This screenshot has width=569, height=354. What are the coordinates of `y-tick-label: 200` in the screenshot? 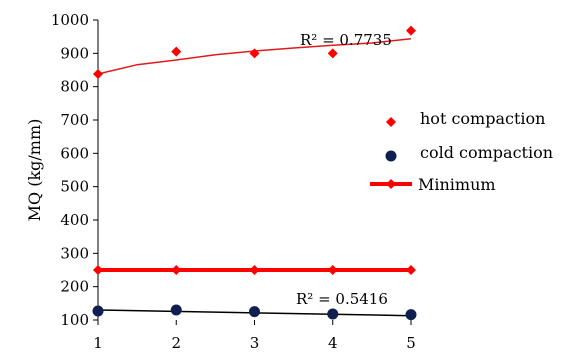 It's located at (74, 287).